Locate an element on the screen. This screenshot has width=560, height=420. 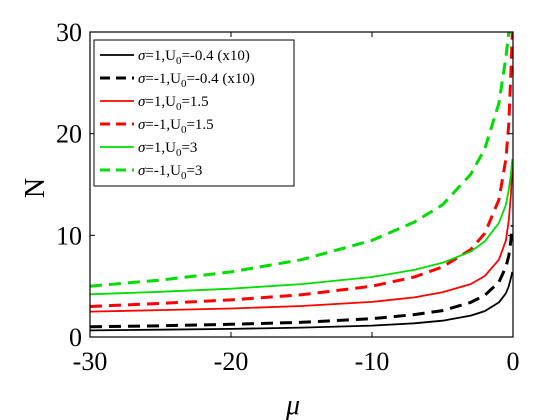
legend-label-1: σ=1,U0=-0.4 (x10) is located at coordinates (194, 57).